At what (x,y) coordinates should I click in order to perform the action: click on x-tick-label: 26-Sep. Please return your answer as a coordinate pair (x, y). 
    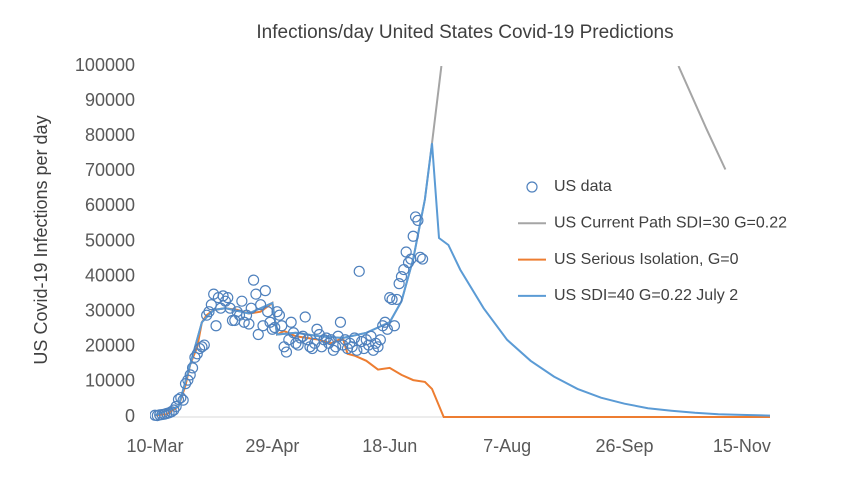
    Looking at the image, I should click on (624, 446).